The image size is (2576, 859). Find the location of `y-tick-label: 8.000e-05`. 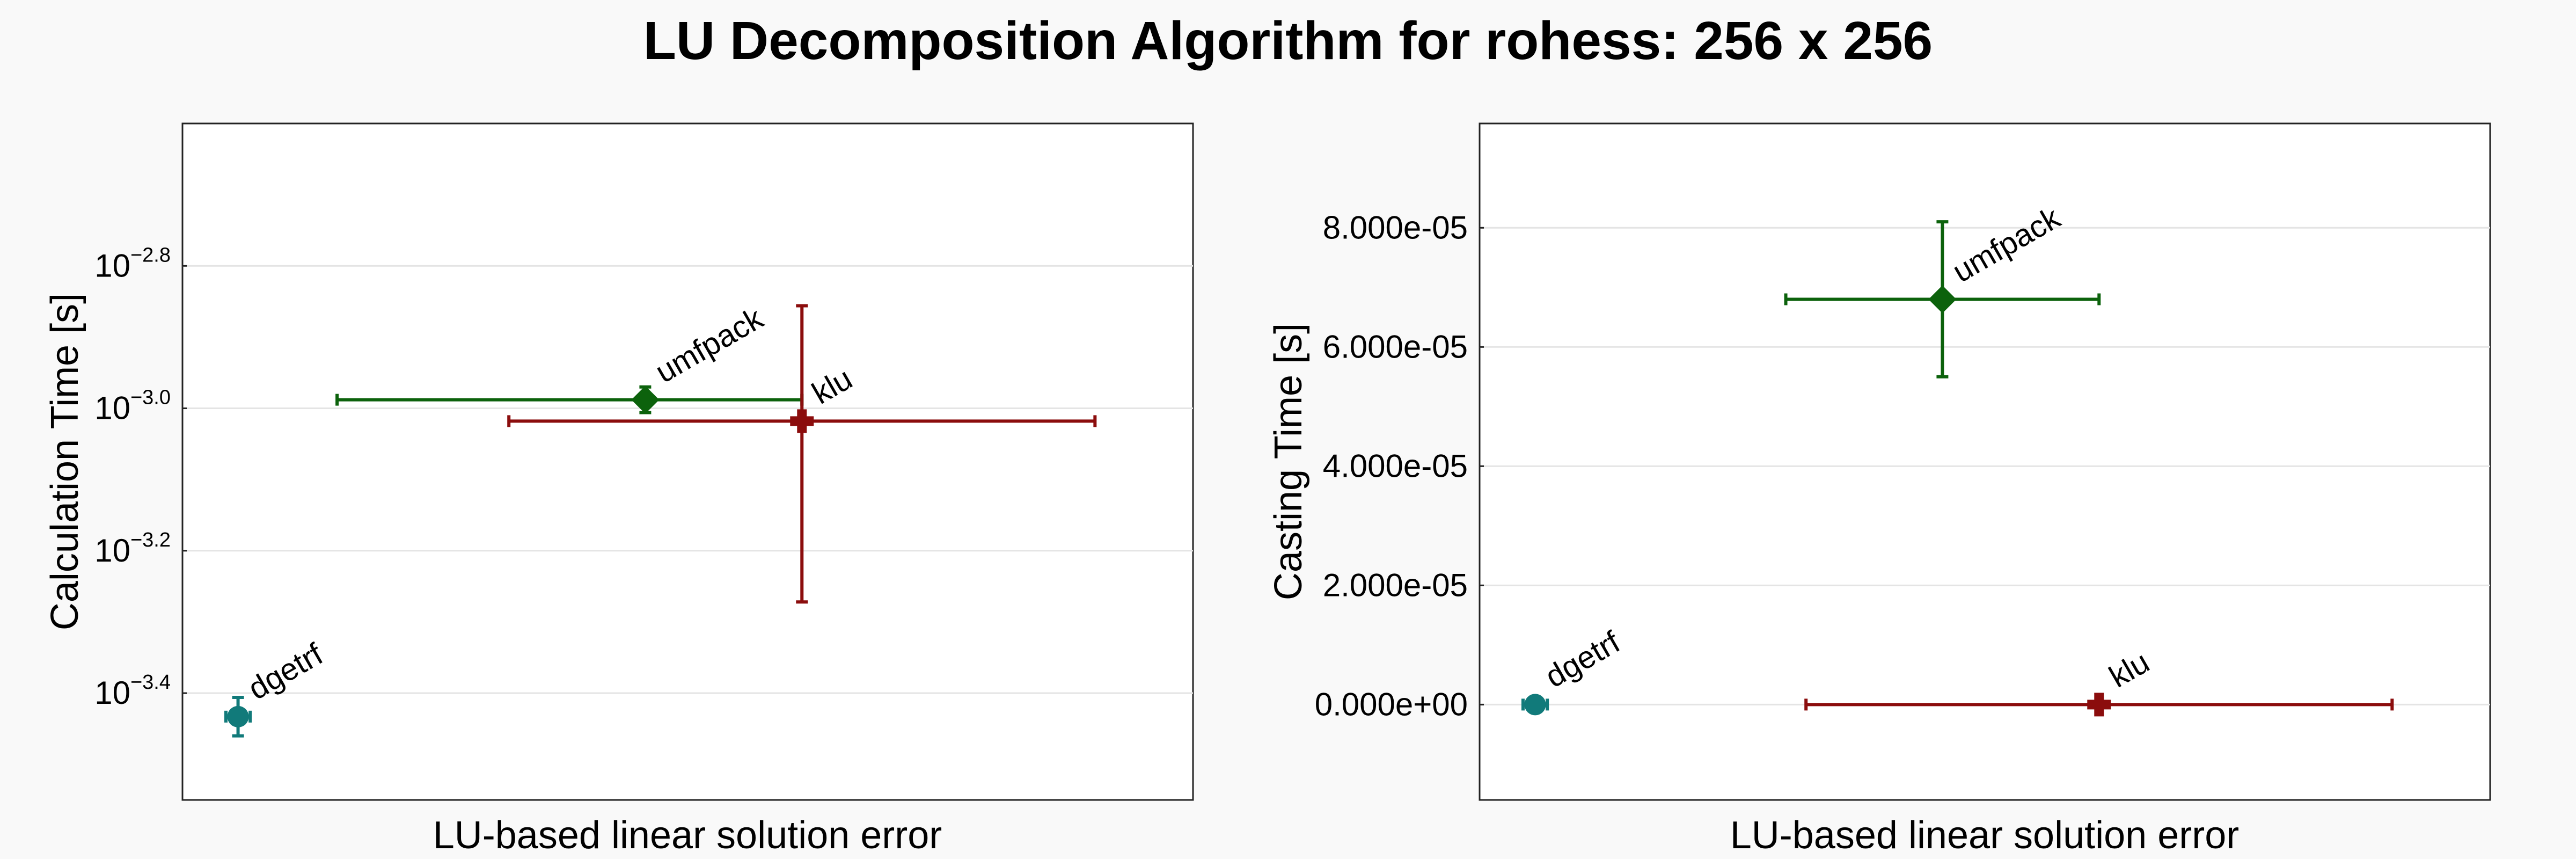

y-tick-label: 8.000e-05 is located at coordinates (1395, 227).